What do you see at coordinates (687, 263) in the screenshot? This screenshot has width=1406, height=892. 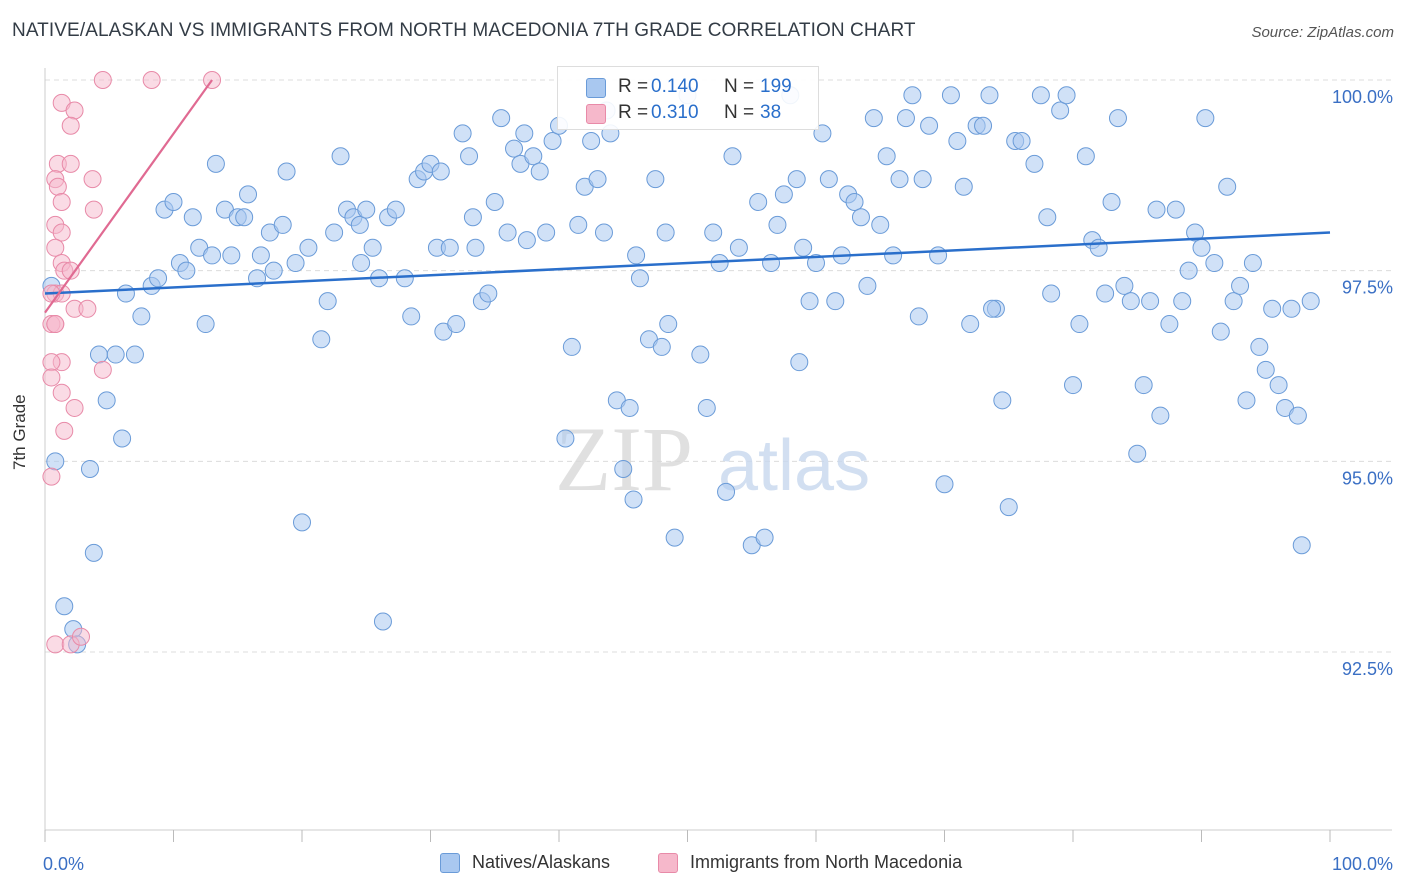 I see `trend-line-natives` at bounding box center [687, 263].